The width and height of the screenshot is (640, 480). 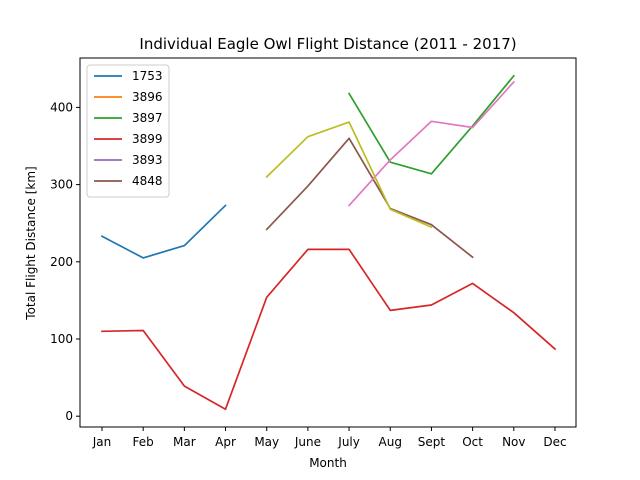 What do you see at coordinates (61, 185) in the screenshot?
I see `y-tick-label: 300` at bounding box center [61, 185].